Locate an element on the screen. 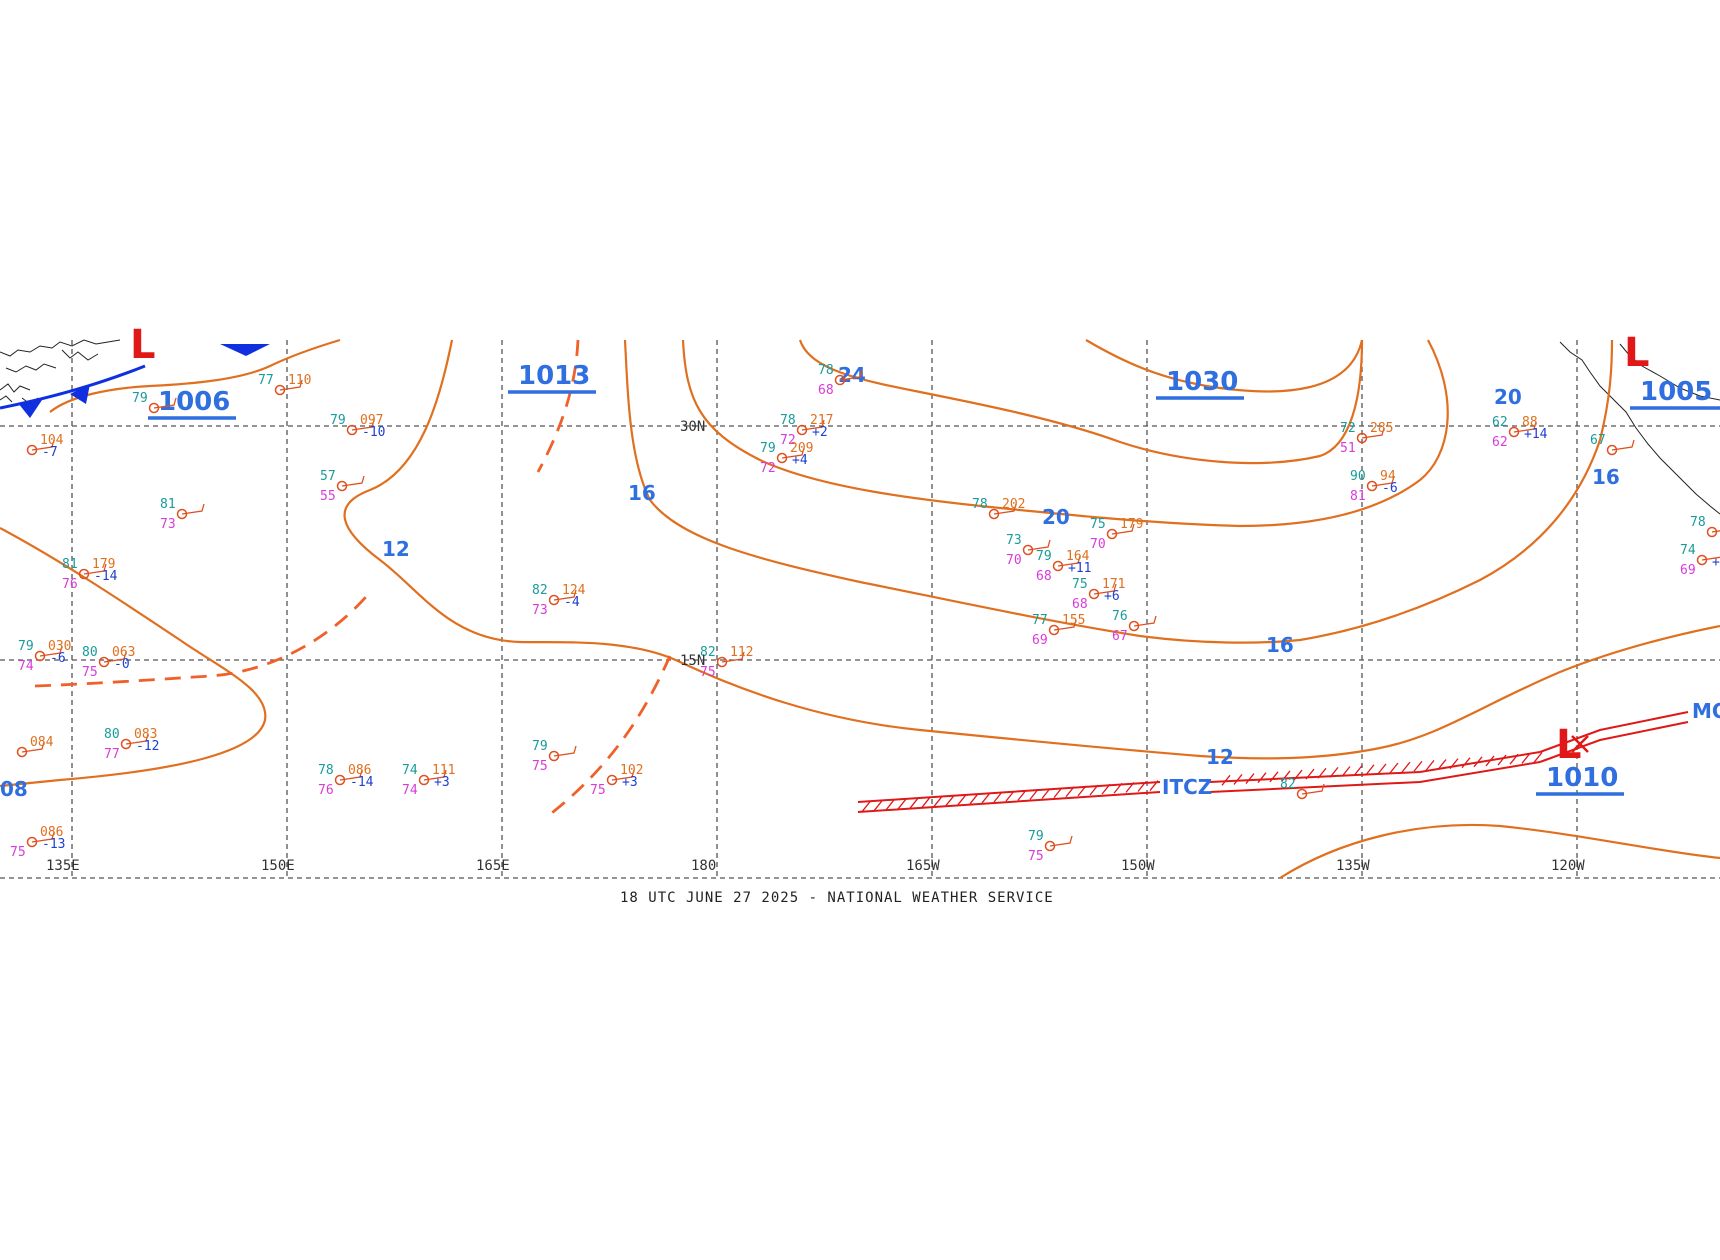 Image resolution: width=1720 pixels, height=1260 pixels. station-temperature: 81 is located at coordinates (168, 504).